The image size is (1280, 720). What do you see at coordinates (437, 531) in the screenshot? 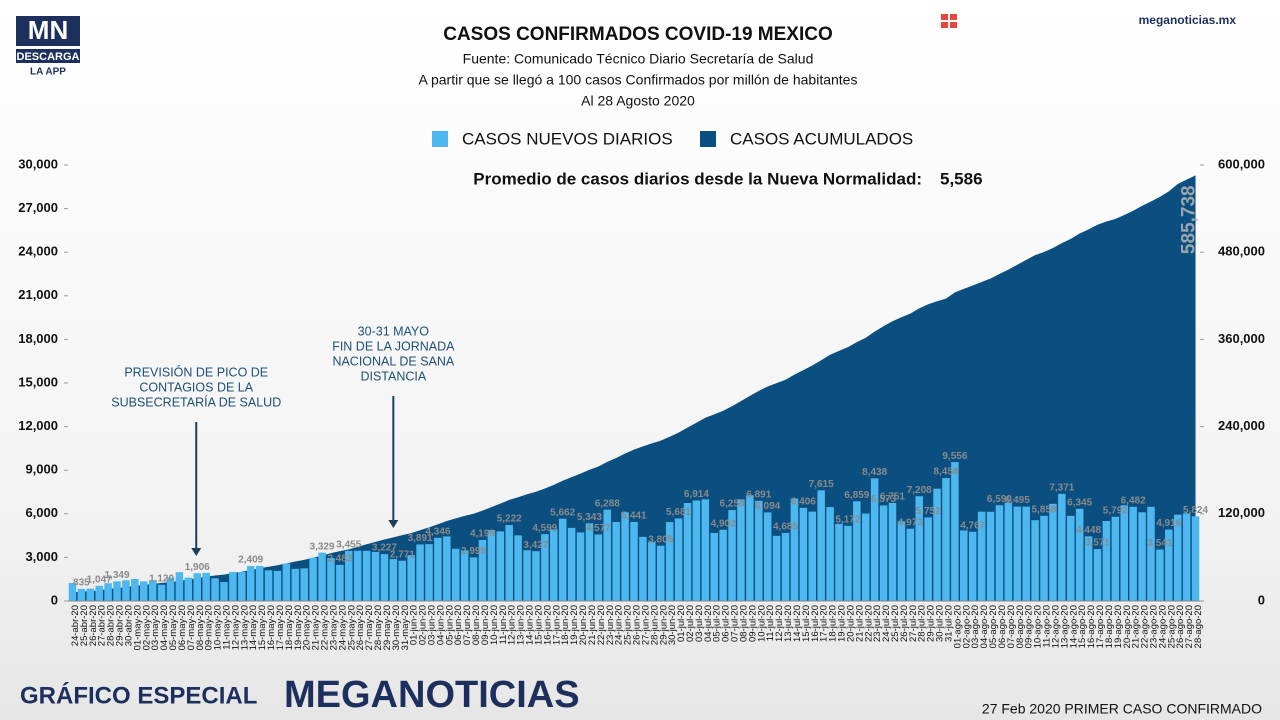
I see `data-label: 4,346` at bounding box center [437, 531].